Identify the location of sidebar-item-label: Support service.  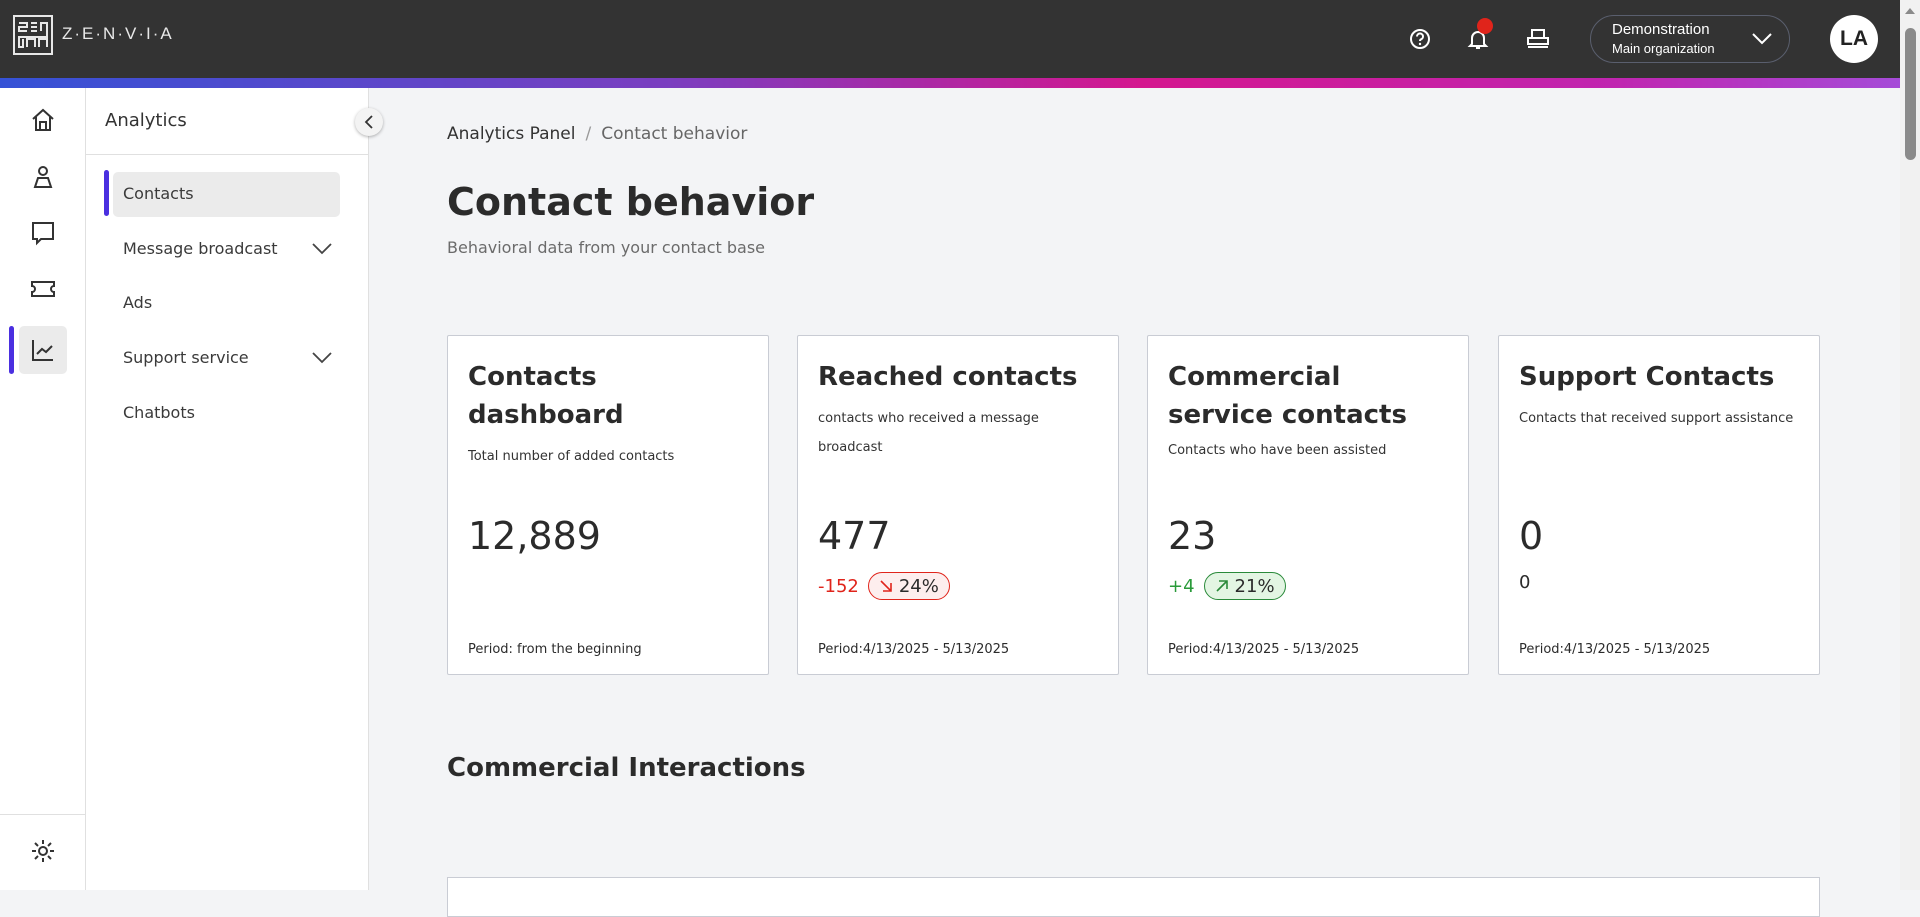
(186, 357).